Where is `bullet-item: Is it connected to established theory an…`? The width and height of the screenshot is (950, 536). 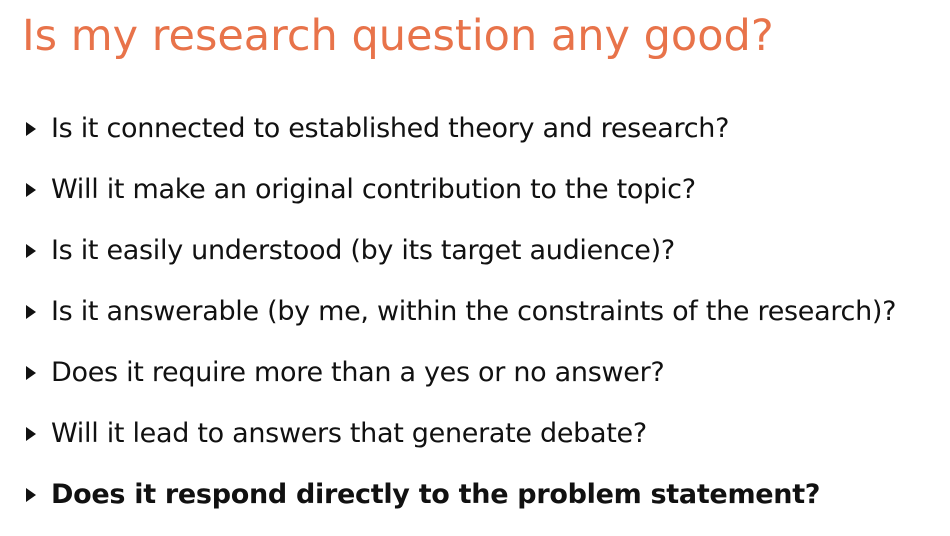
bullet-item: Is it connected to established theory an… is located at coordinates (461, 128).